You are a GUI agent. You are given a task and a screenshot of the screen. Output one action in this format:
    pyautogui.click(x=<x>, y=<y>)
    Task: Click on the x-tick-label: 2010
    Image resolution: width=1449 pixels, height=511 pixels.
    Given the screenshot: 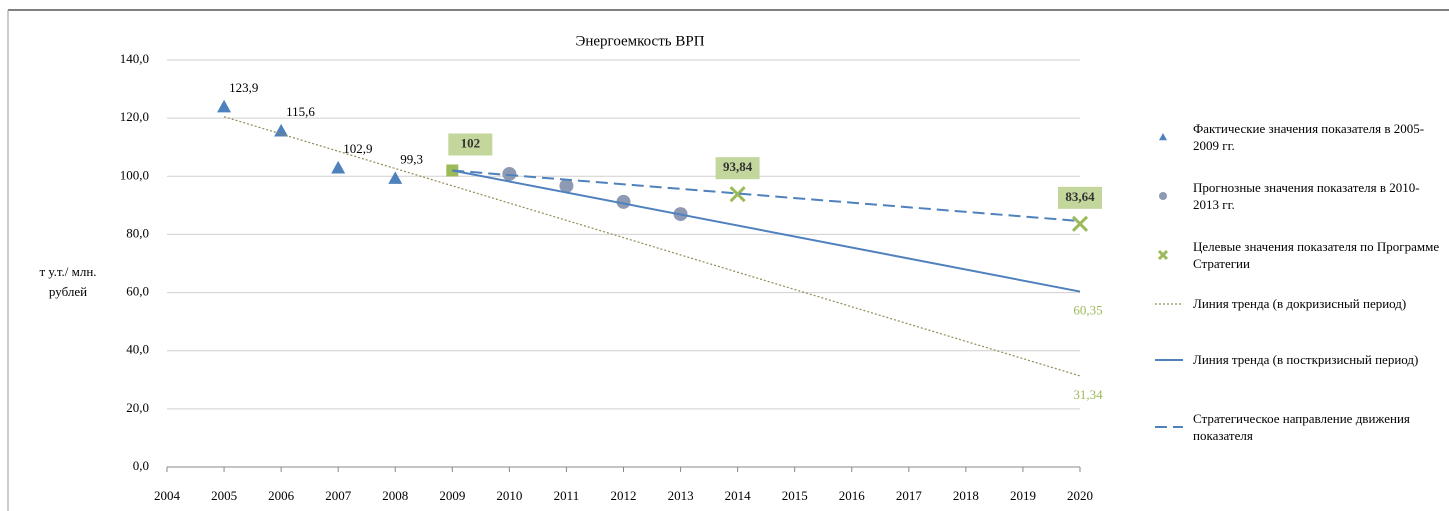 What is the action you would take?
    pyautogui.click(x=509, y=495)
    